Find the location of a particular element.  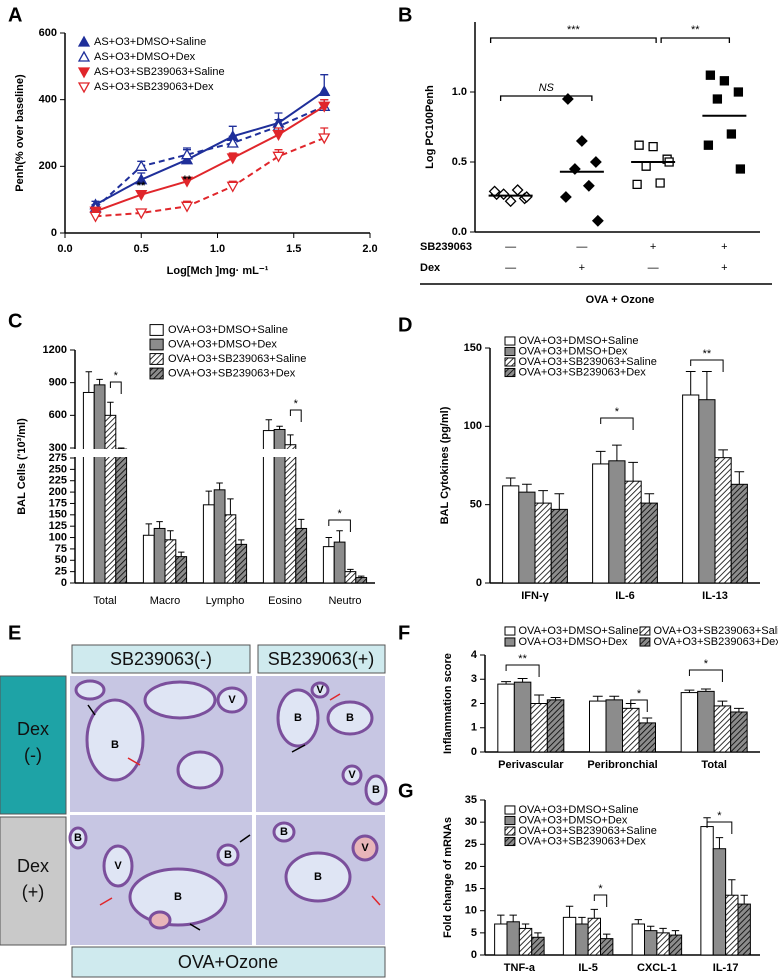

y-tick-label: 125 is located at coordinates (58, 526).